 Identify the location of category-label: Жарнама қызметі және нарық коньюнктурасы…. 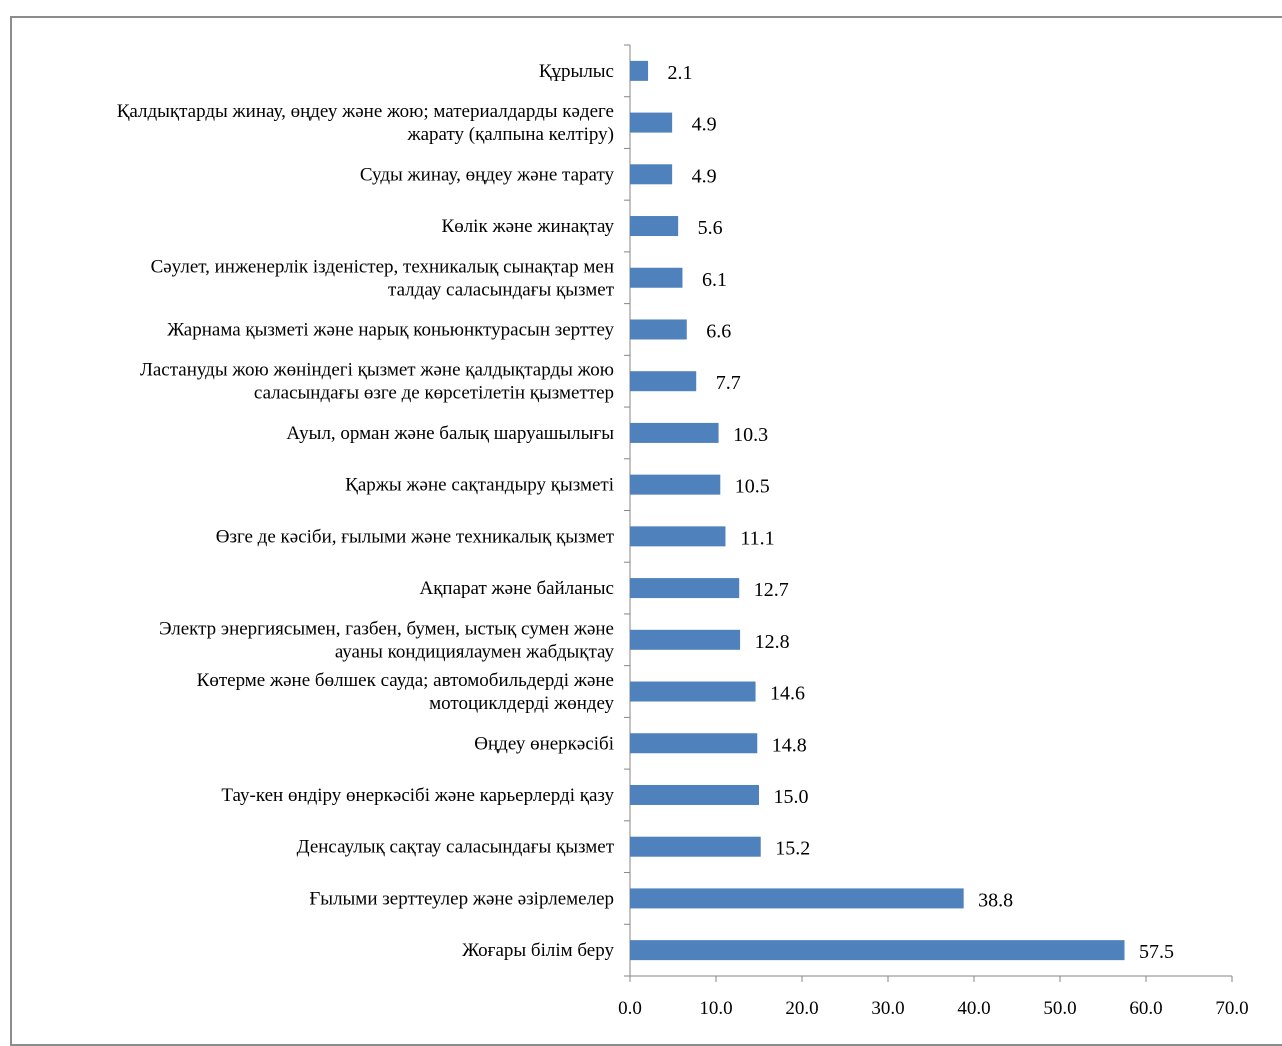
(390, 329).